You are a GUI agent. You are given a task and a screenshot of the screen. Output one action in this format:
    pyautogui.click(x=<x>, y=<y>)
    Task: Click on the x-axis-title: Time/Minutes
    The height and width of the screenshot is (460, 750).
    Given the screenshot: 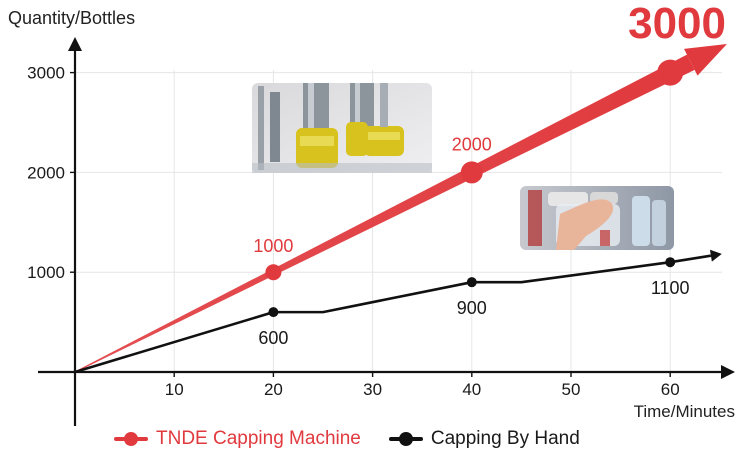 What is the action you would take?
    pyautogui.click(x=684, y=411)
    